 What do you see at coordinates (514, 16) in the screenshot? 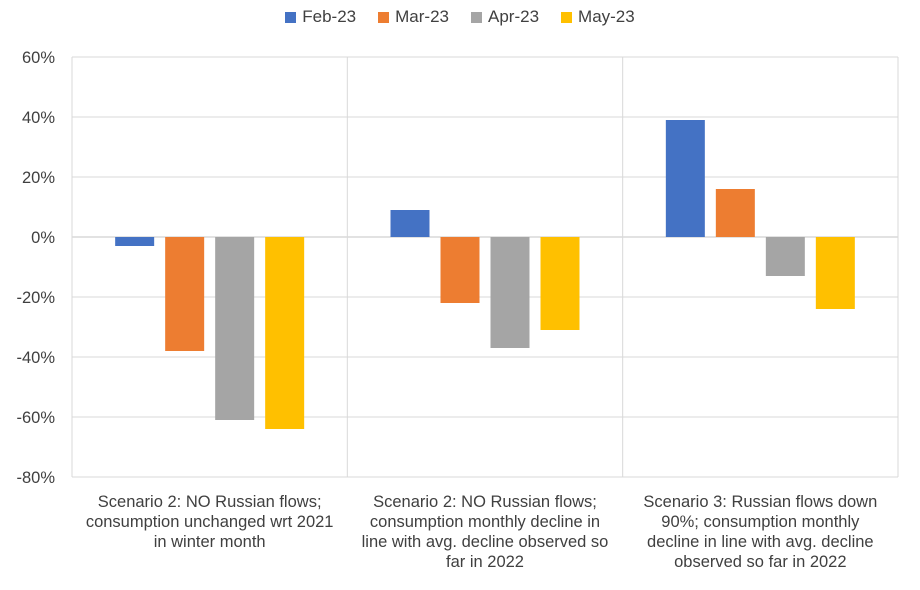
I see `legend-label: Apr-23` at bounding box center [514, 16].